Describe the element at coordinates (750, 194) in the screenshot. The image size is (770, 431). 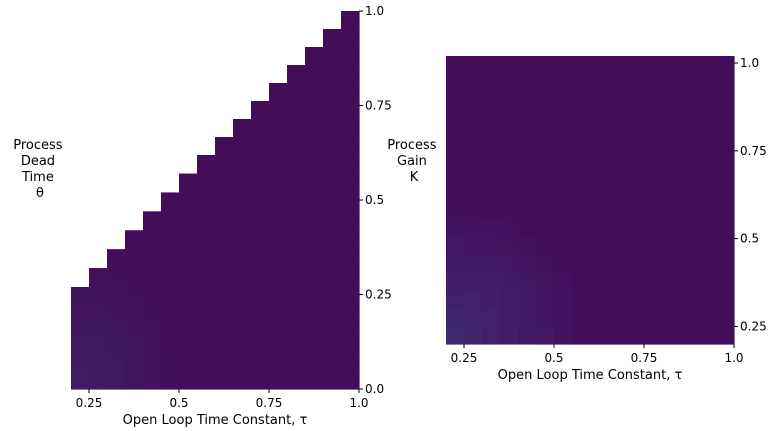
I see `gain-y-ticks: 0.25 0.5 0.75 1.0` at that location.